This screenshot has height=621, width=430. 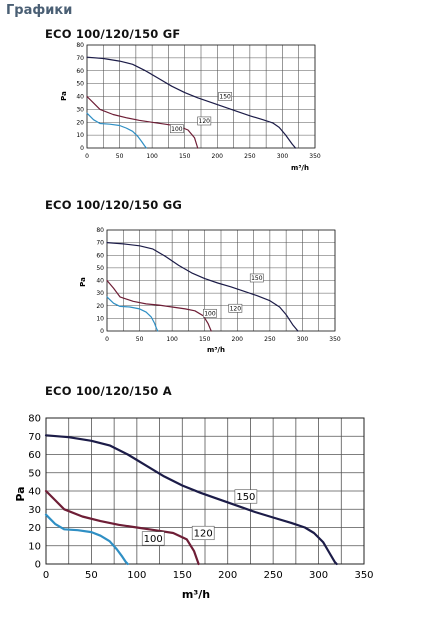 What do you see at coordinates (108, 391) in the screenshot?
I see `chart-title-a: ECO 100/120/150 A` at bounding box center [108, 391].